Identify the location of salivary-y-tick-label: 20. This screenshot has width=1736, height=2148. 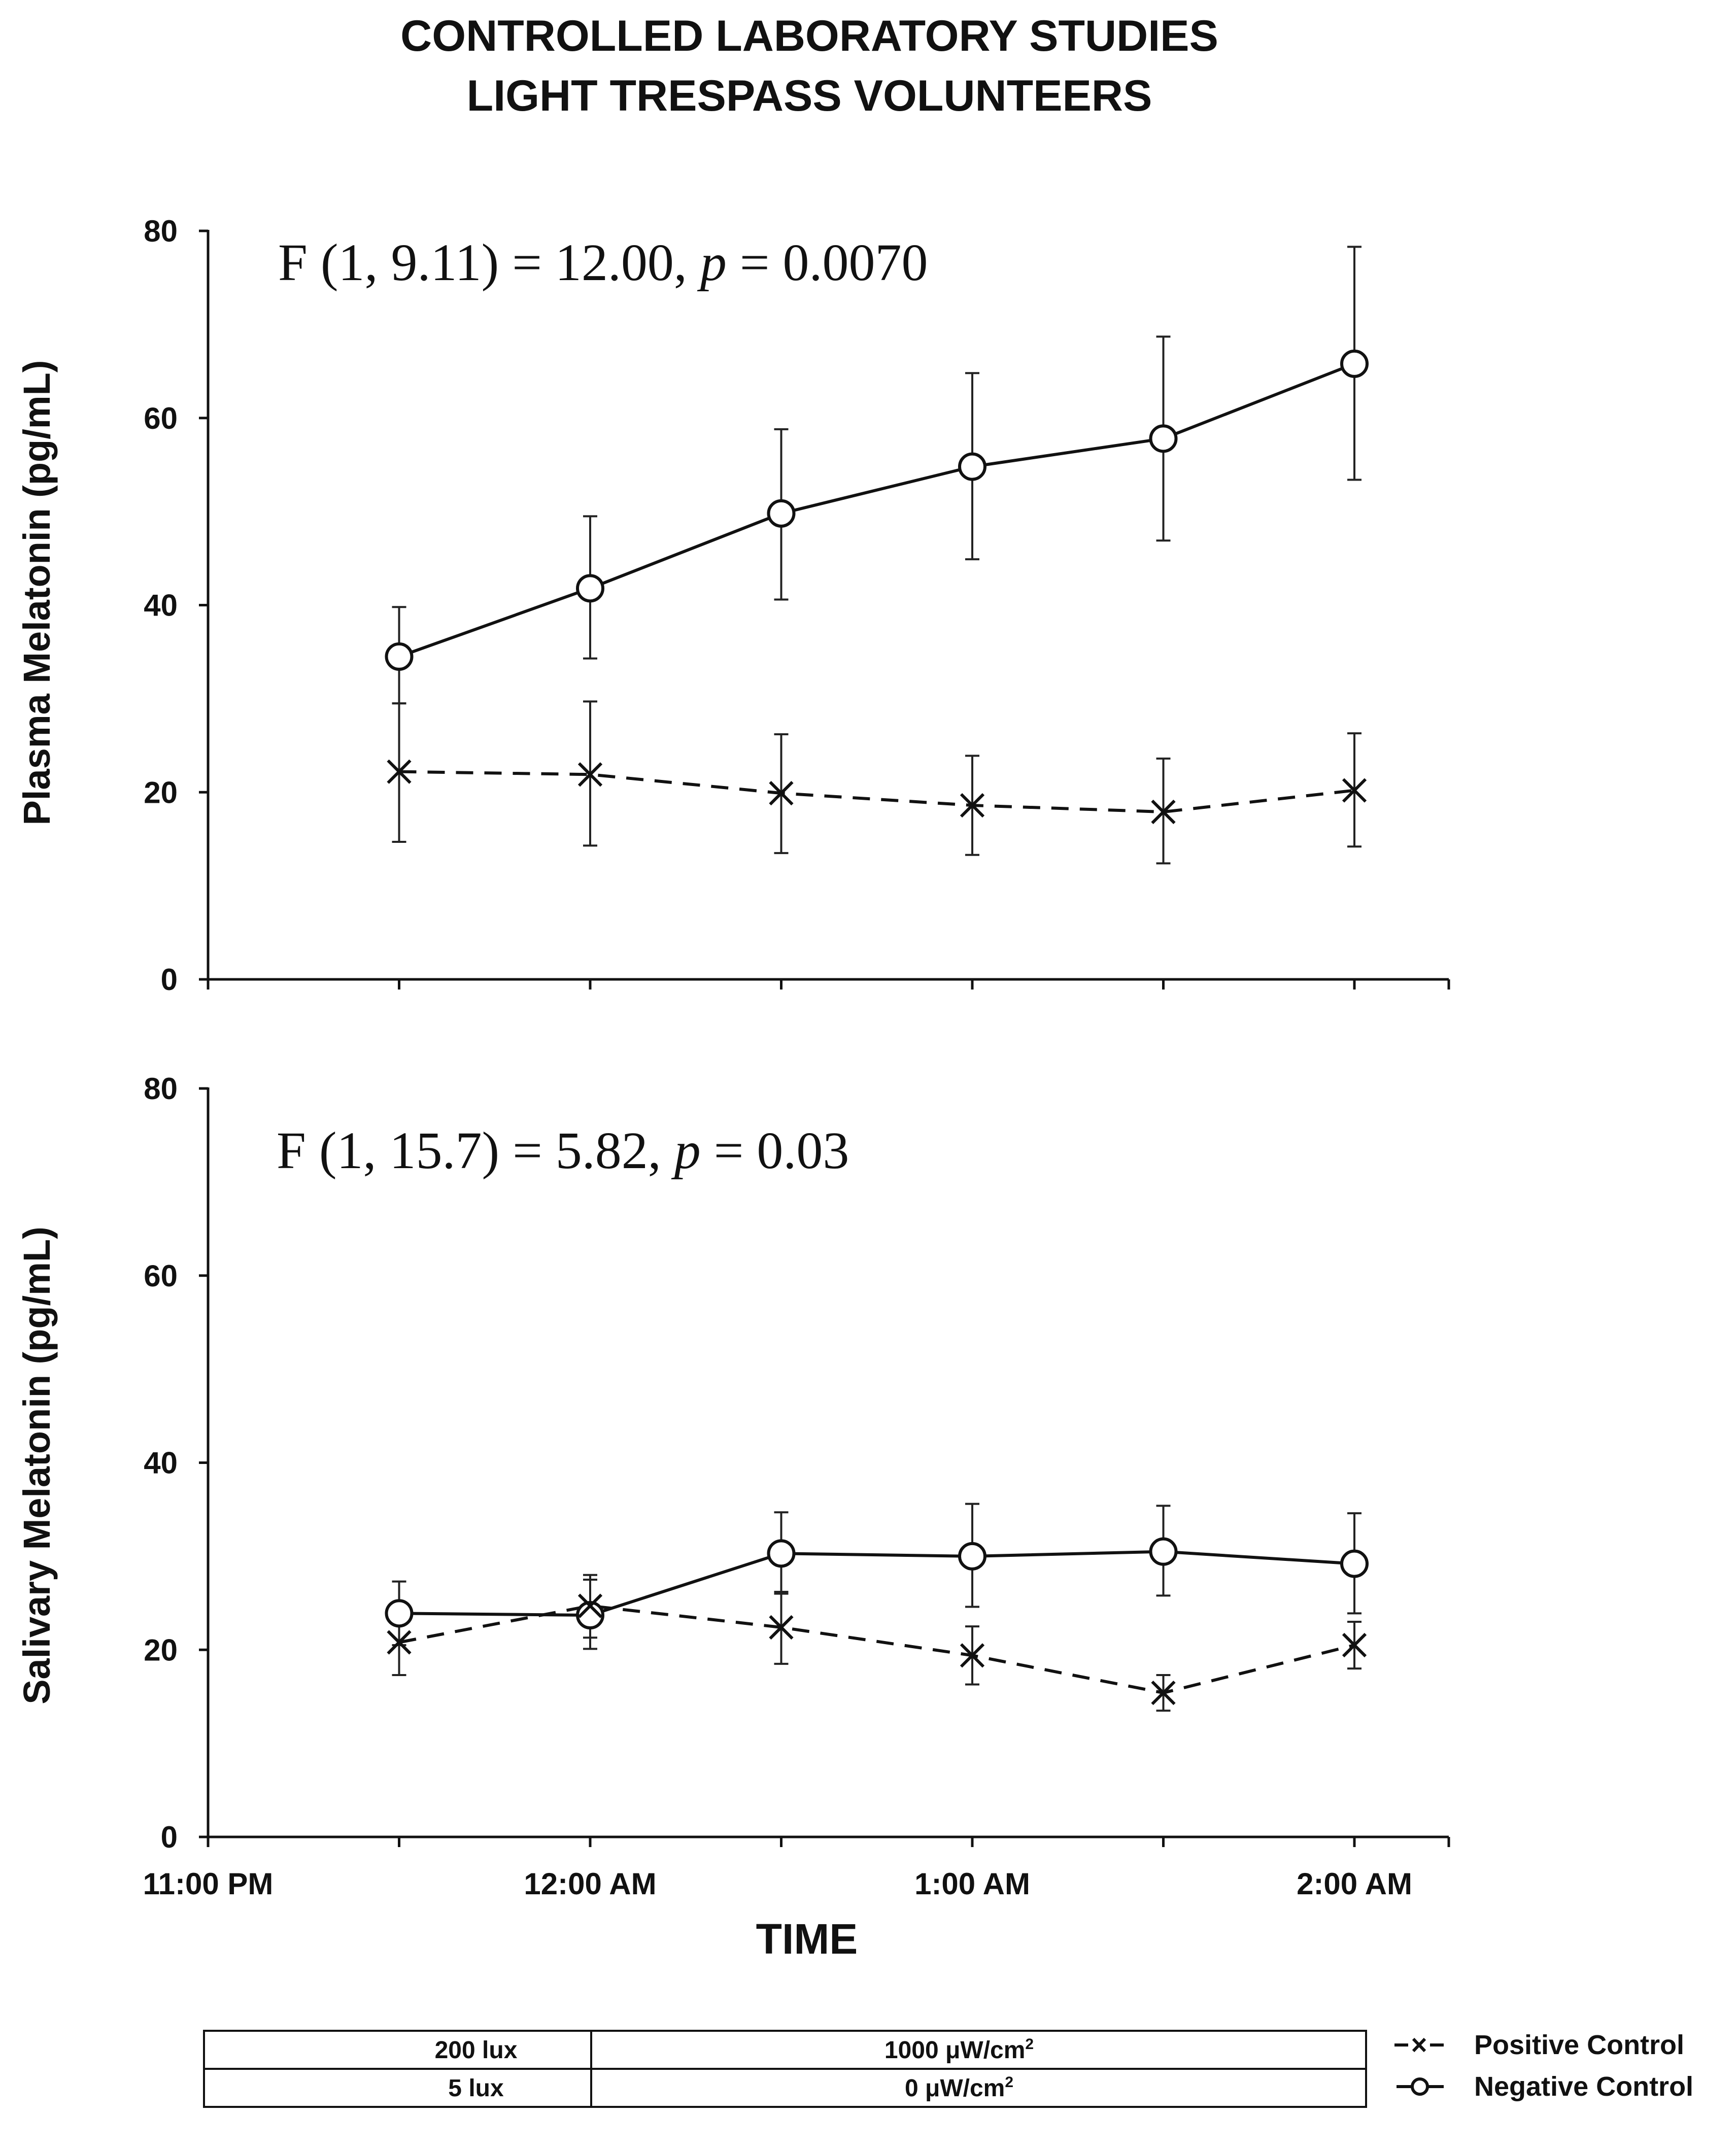
(161, 1650).